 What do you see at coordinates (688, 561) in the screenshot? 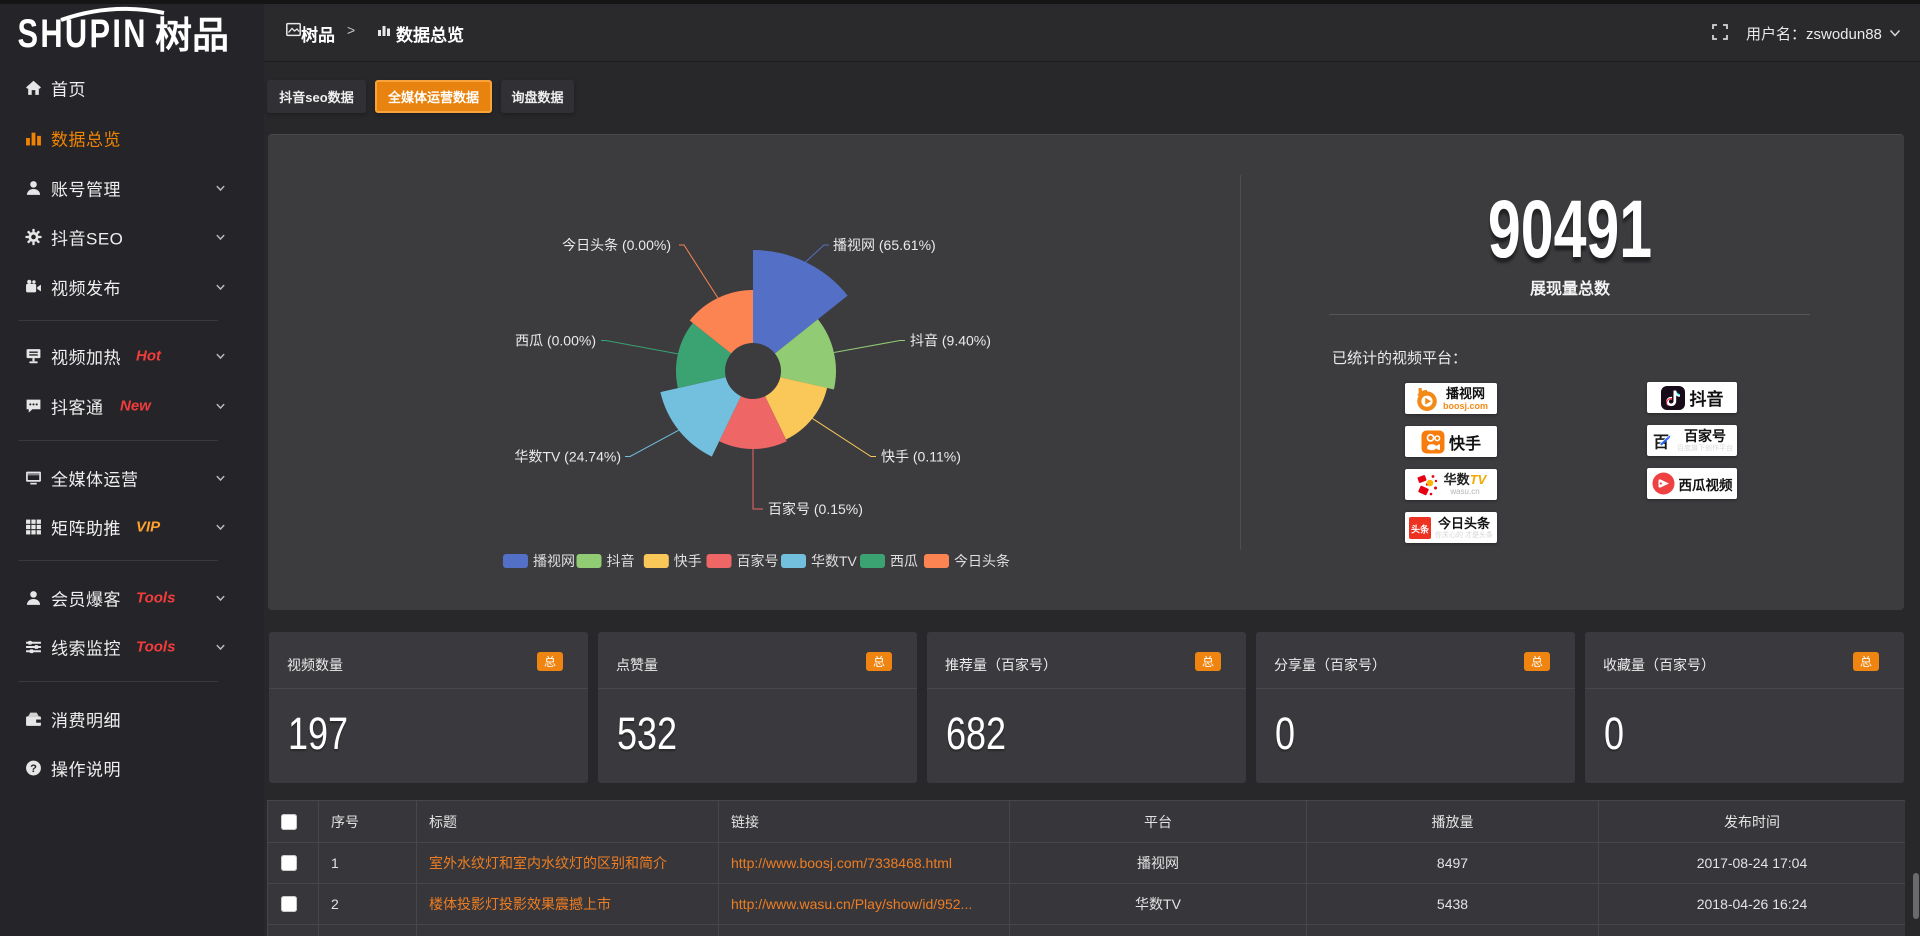
I see `svg-text: 快手` at bounding box center [688, 561].